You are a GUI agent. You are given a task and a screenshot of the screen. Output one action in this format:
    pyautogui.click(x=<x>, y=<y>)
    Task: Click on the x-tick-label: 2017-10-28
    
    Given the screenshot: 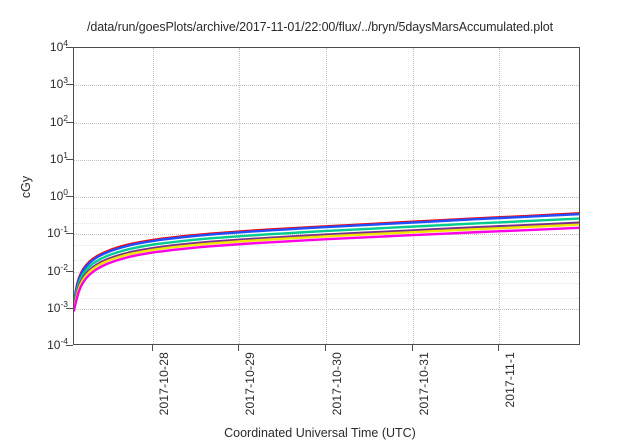 What is the action you would take?
    pyautogui.click(x=164, y=384)
    